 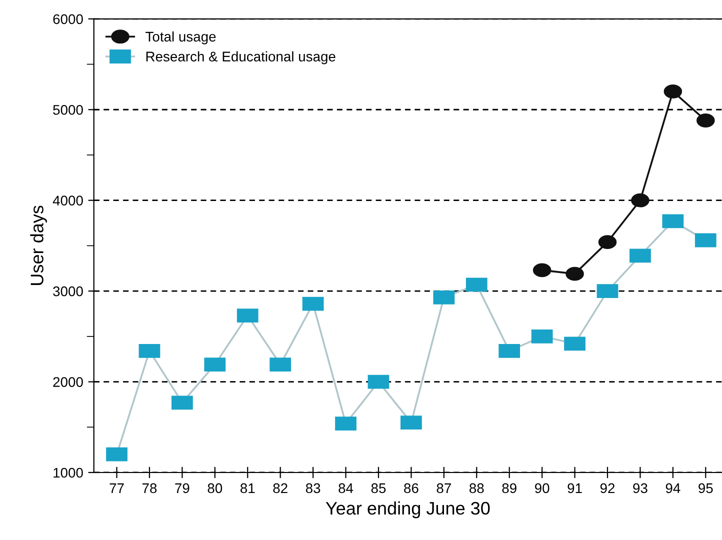 I want to click on x-tick-label: 91, so click(x=575, y=488).